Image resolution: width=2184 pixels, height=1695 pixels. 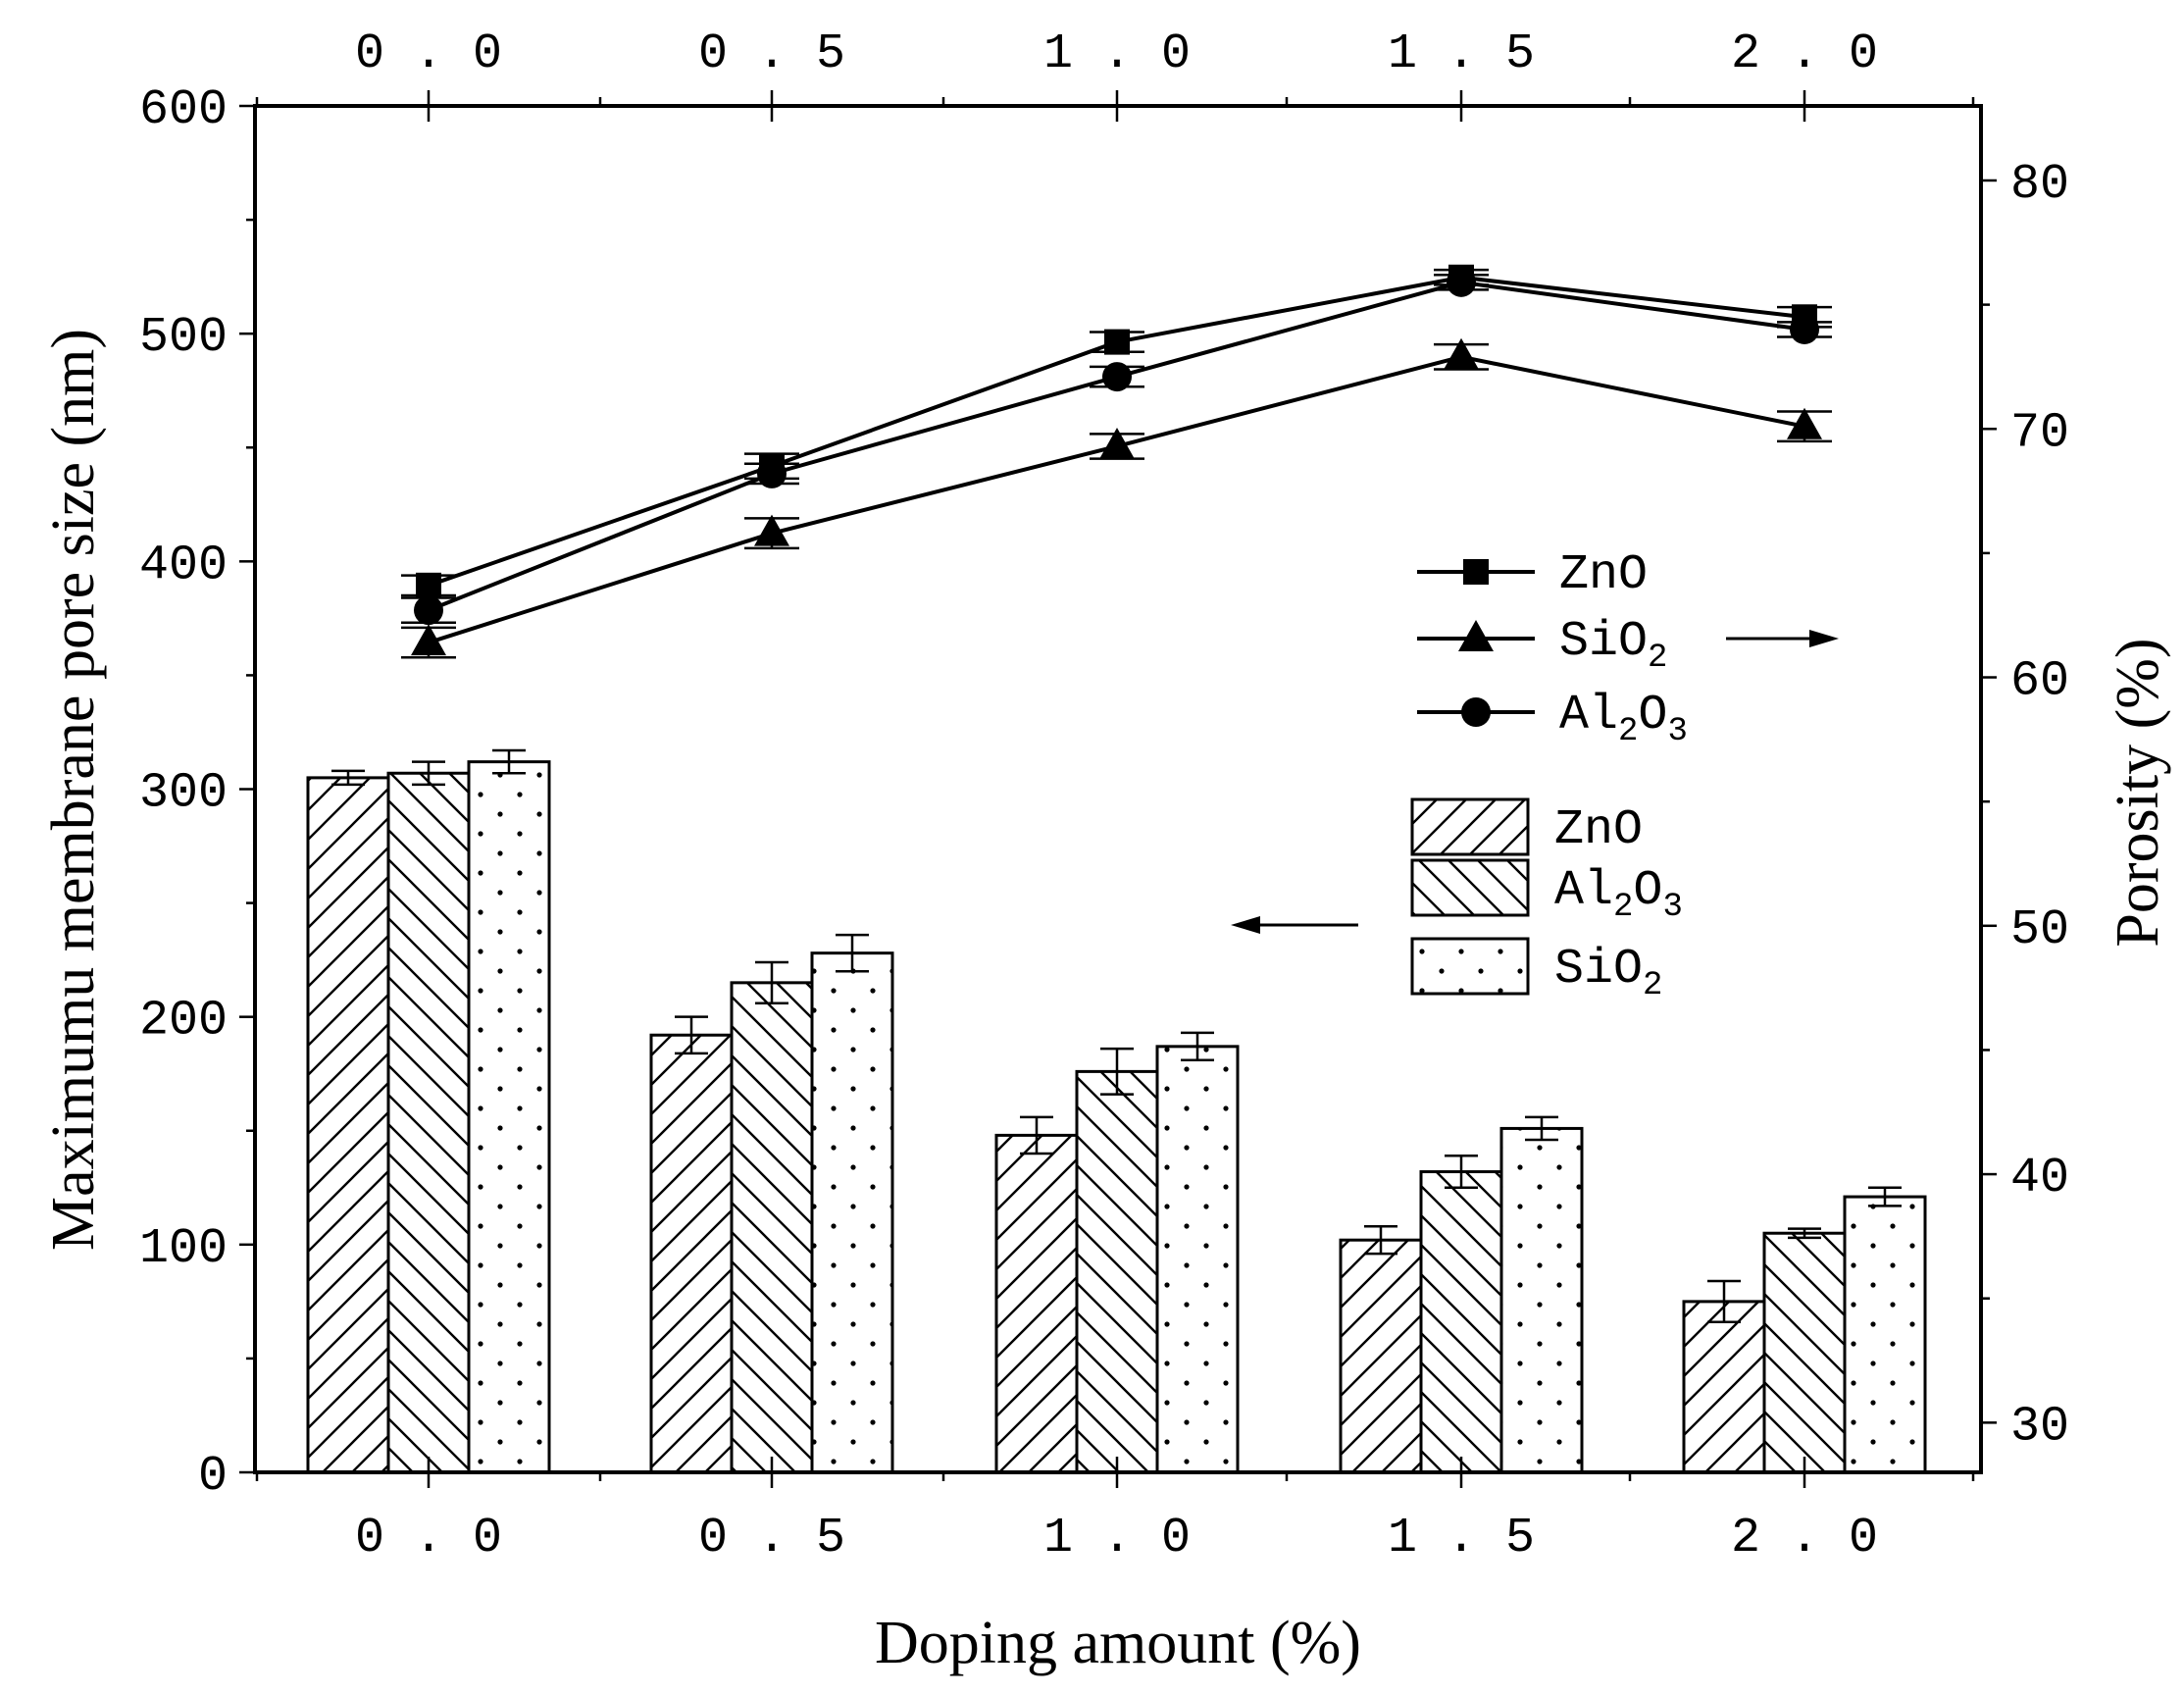 I want to click on bottom-tick-label: 2 . 0, so click(x=1804, y=1539).